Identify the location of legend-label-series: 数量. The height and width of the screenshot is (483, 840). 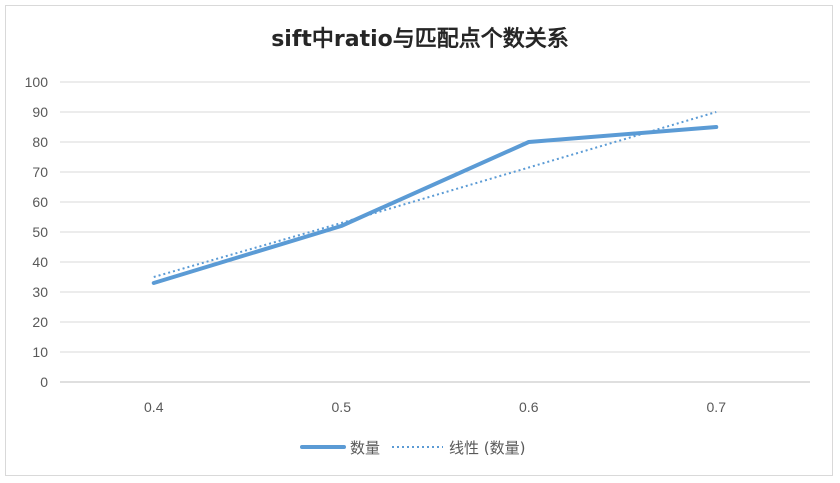
(365, 448).